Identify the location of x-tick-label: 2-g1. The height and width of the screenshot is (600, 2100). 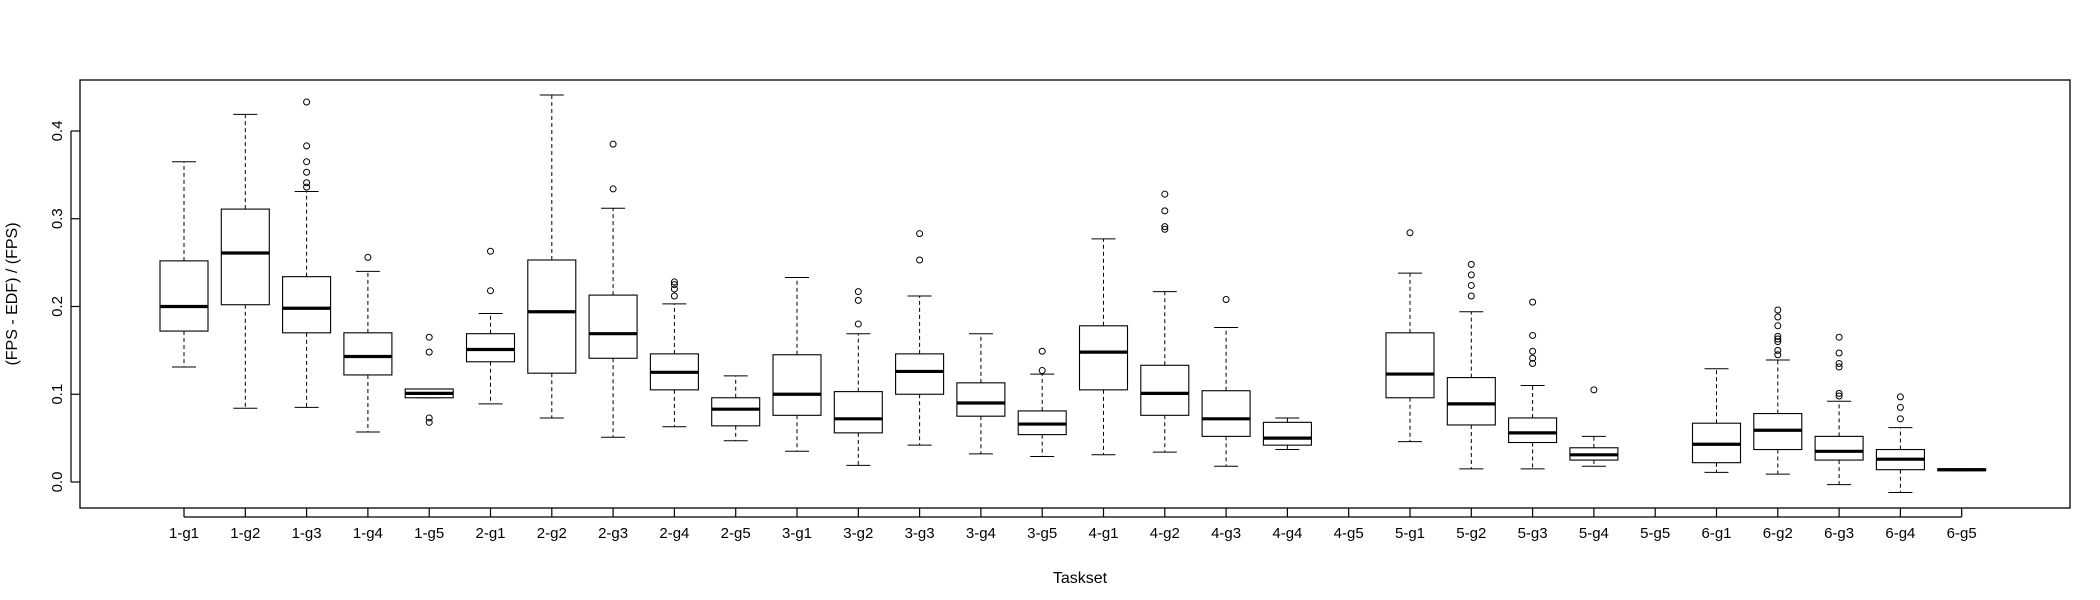
(490, 533).